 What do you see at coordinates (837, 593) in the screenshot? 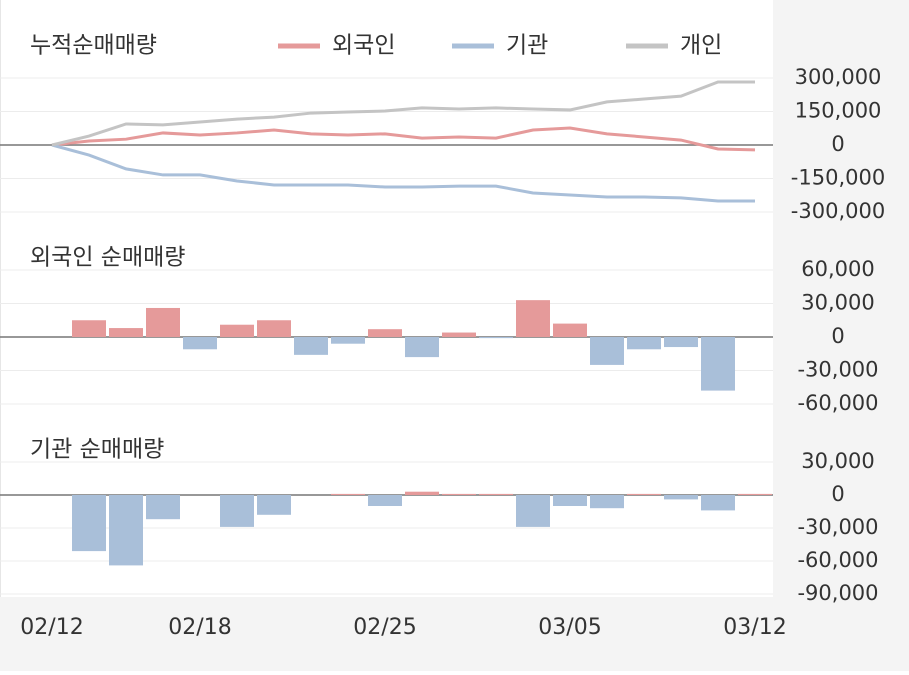
I see `y-tick-label: -90,000` at bounding box center [837, 593].